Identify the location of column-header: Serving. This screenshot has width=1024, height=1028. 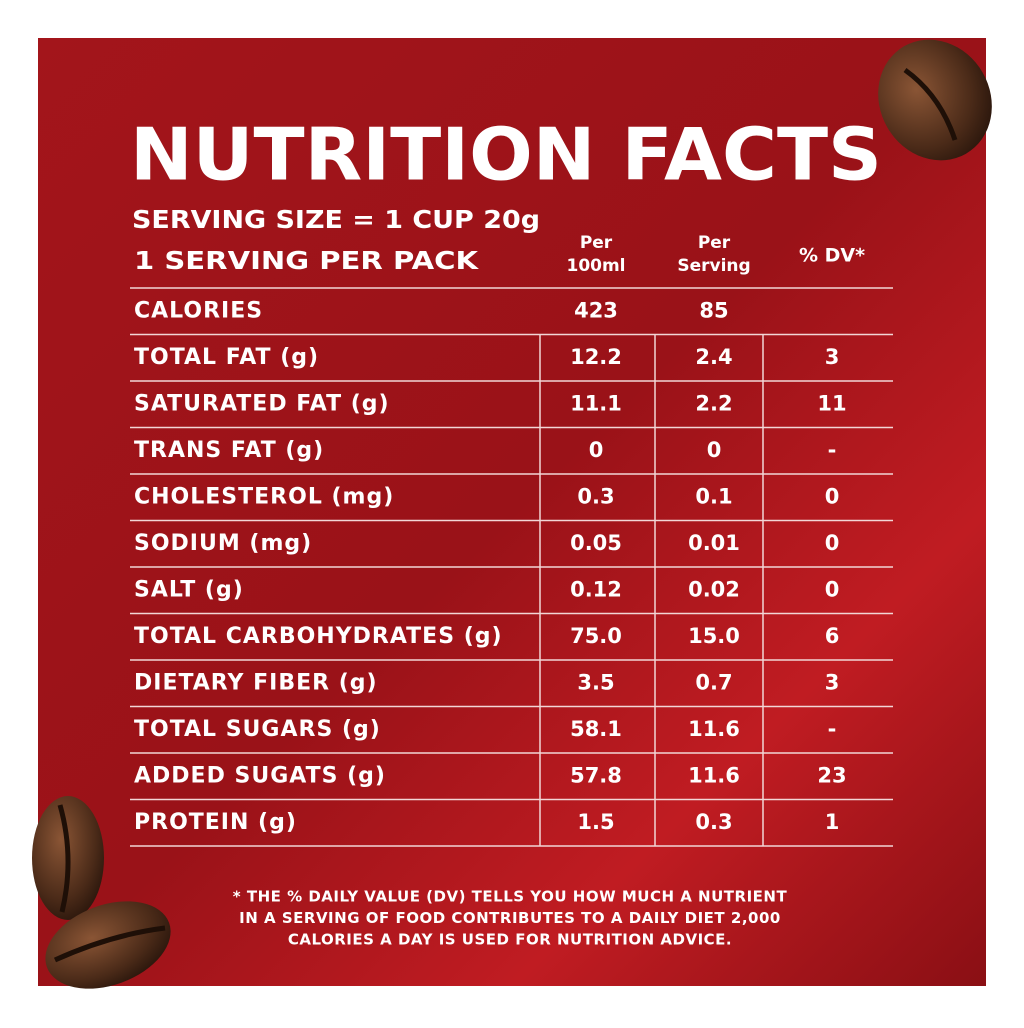
(713, 266).